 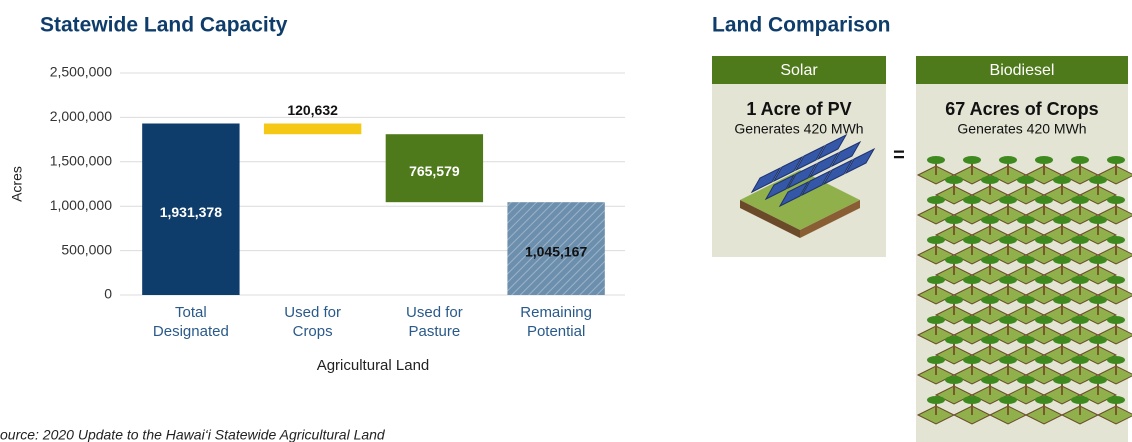 What do you see at coordinates (434, 171) in the screenshot?
I see `data-label: 765,579` at bounding box center [434, 171].